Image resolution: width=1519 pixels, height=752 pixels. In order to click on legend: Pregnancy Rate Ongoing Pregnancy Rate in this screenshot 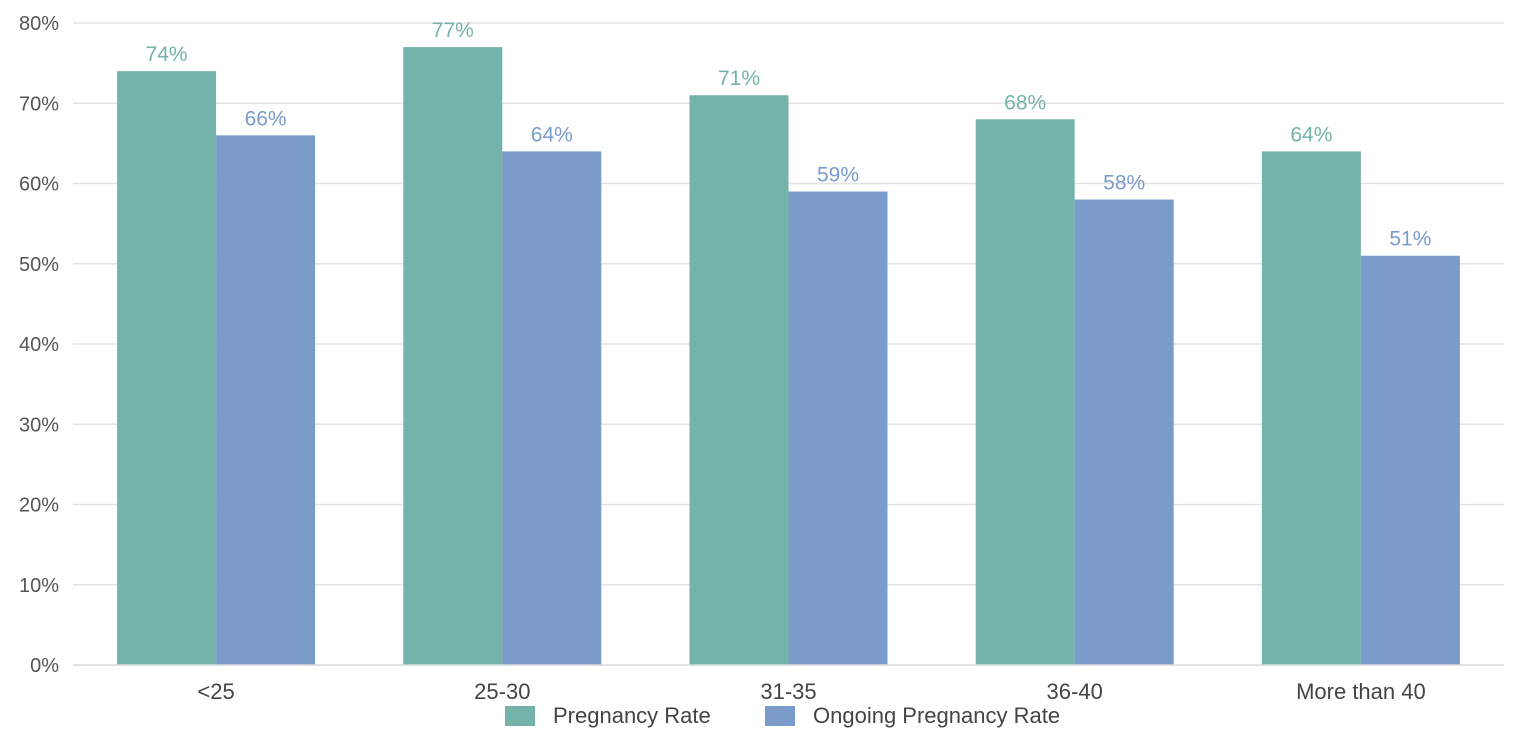, I will do `click(782, 715)`.